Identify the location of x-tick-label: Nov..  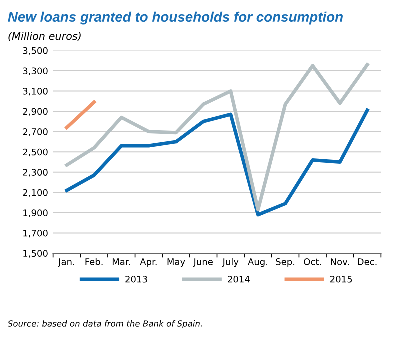
(340, 262).